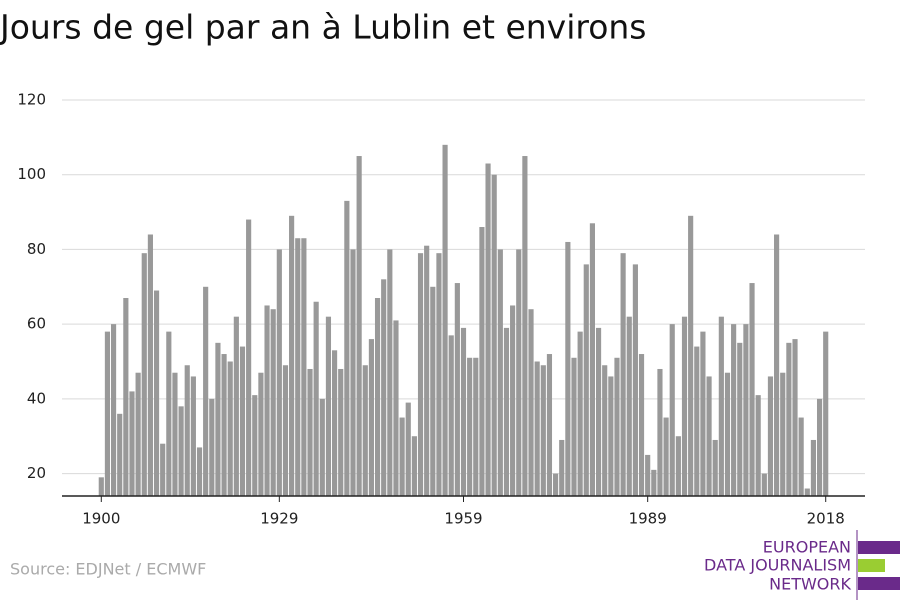  Describe the element at coordinates (36, 473) in the screenshot. I see `y-tick-label: 20` at that location.